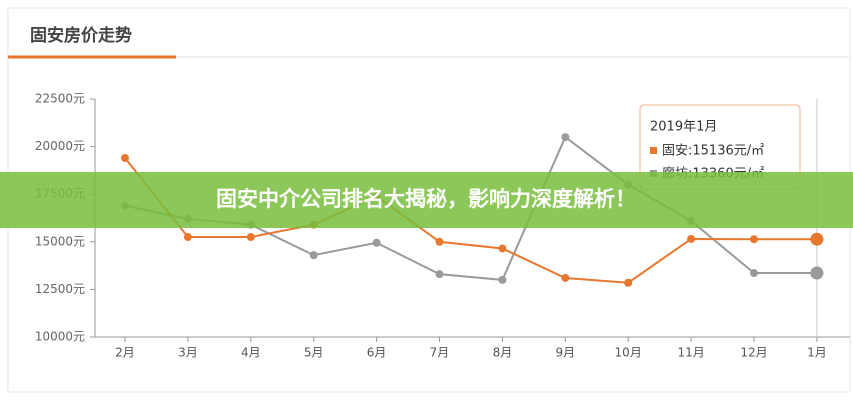 The width and height of the screenshot is (853, 404). I want to click on x-tick-label: 6月, so click(377, 353).